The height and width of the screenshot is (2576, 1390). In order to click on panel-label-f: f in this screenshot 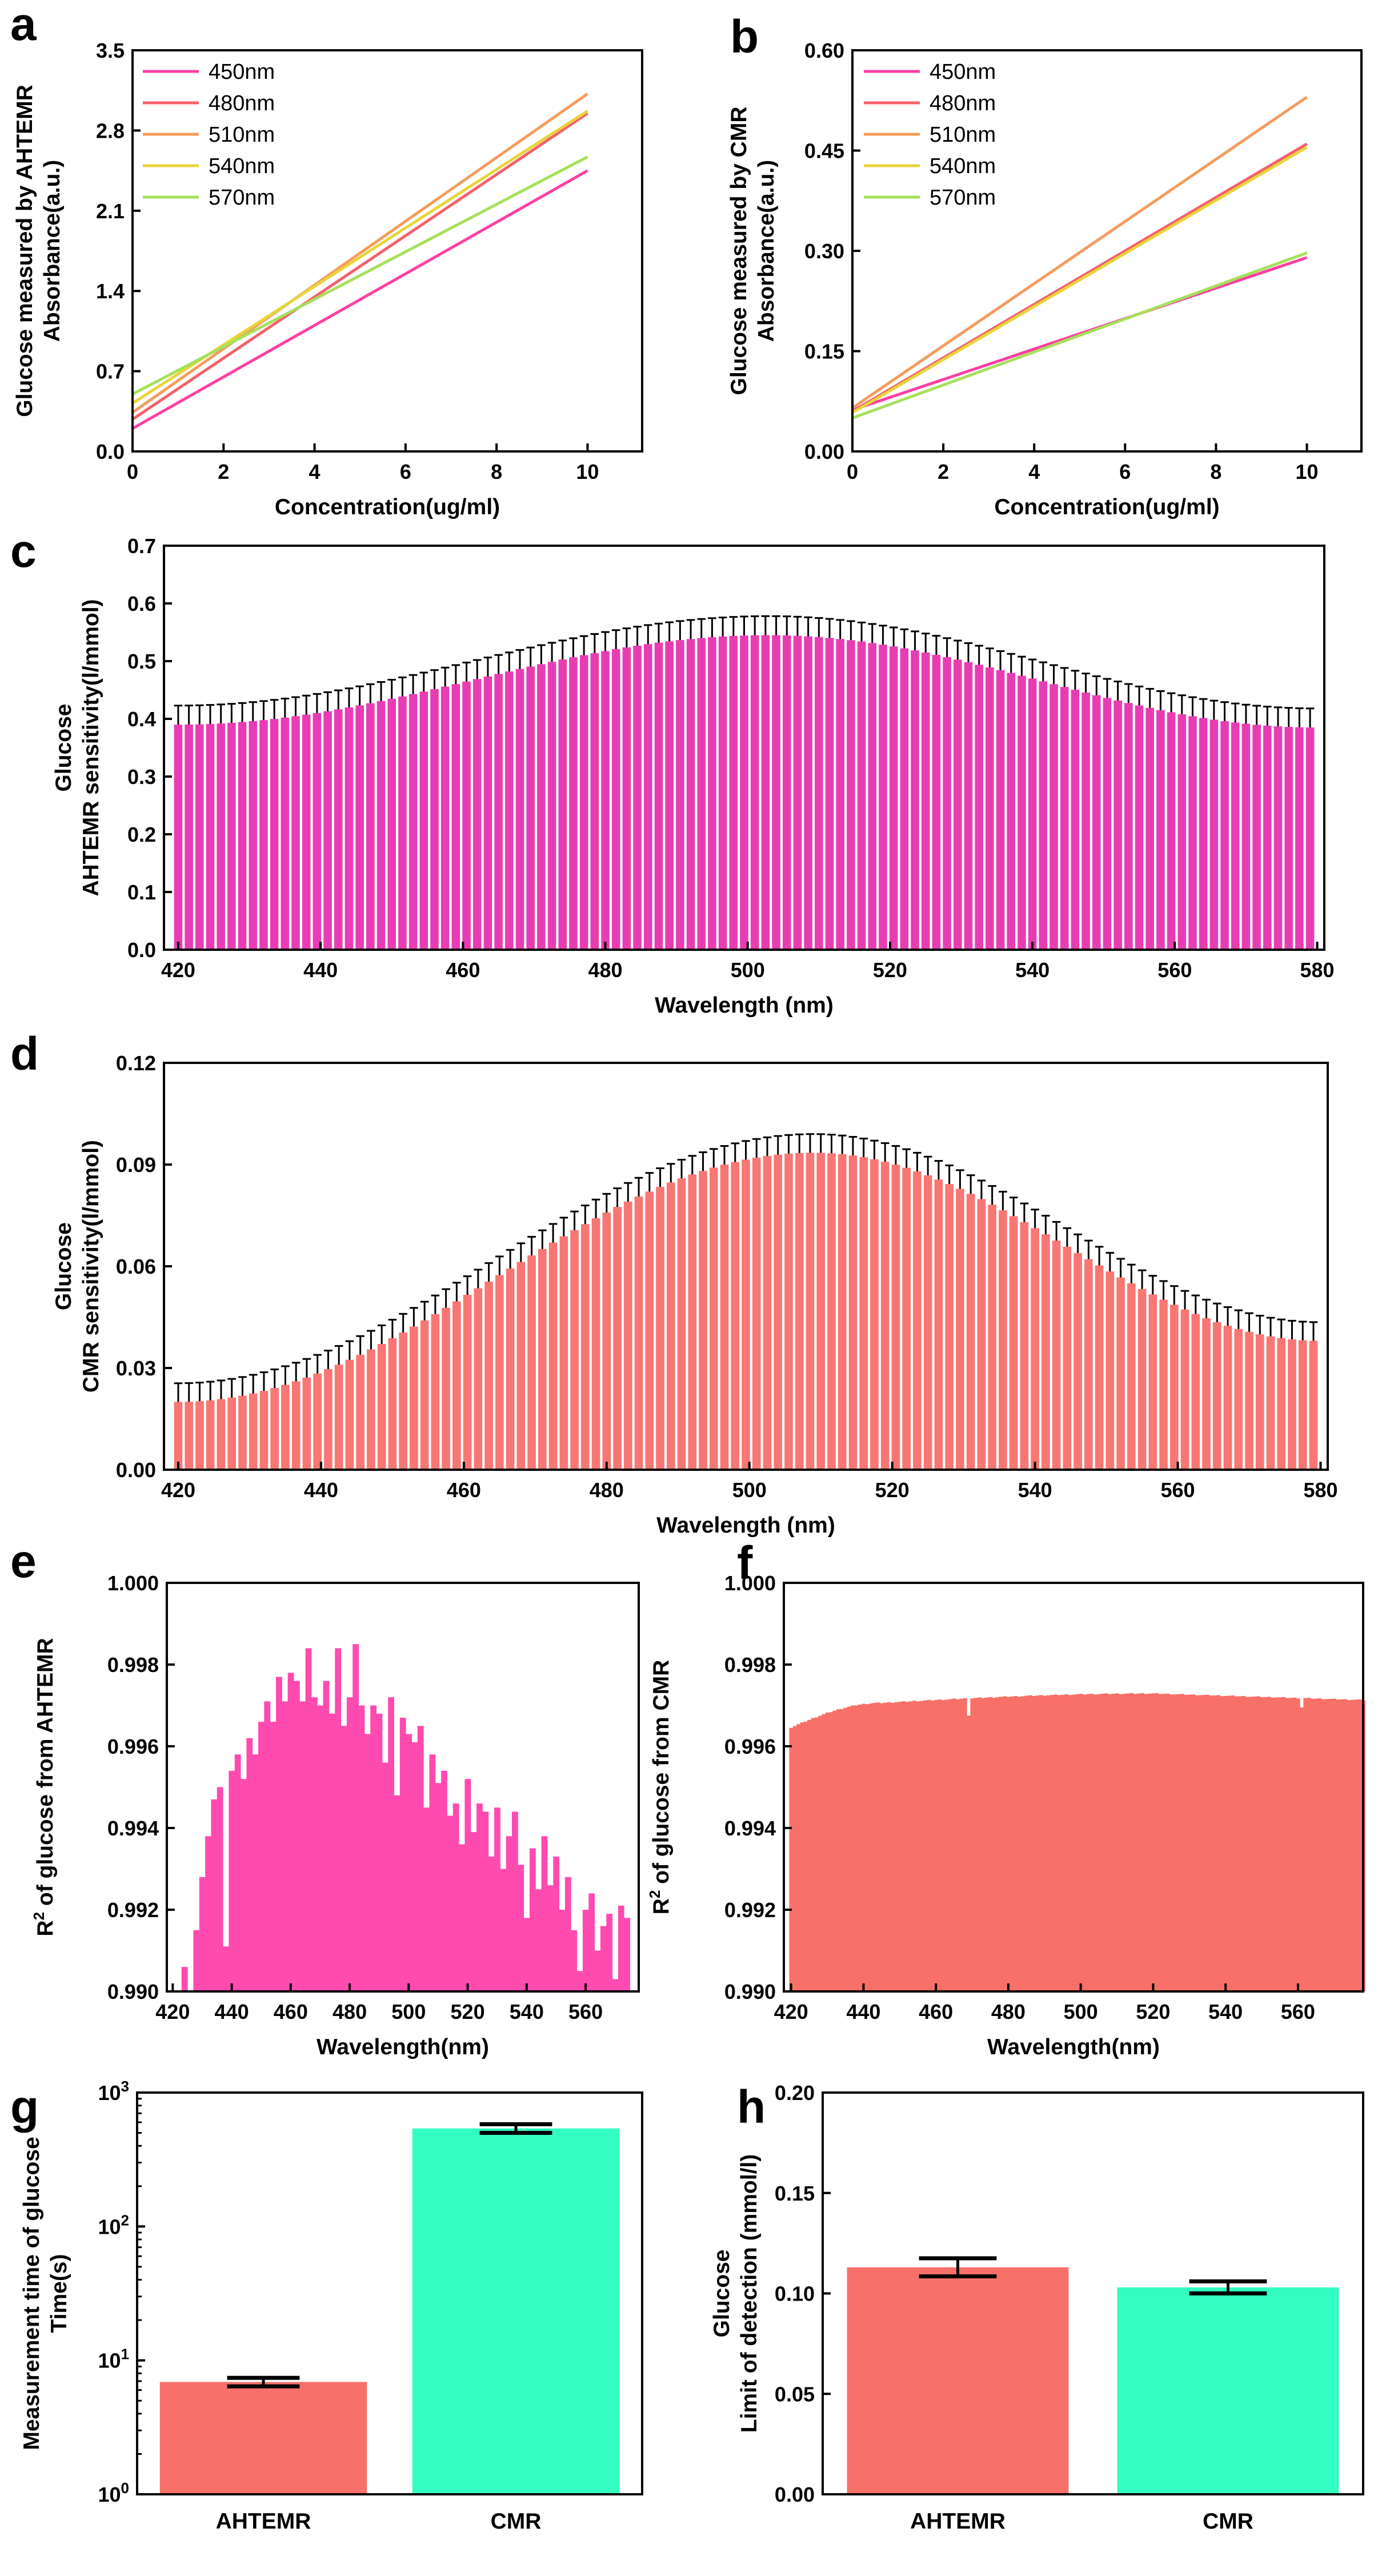, I will do `click(745, 1563)`.